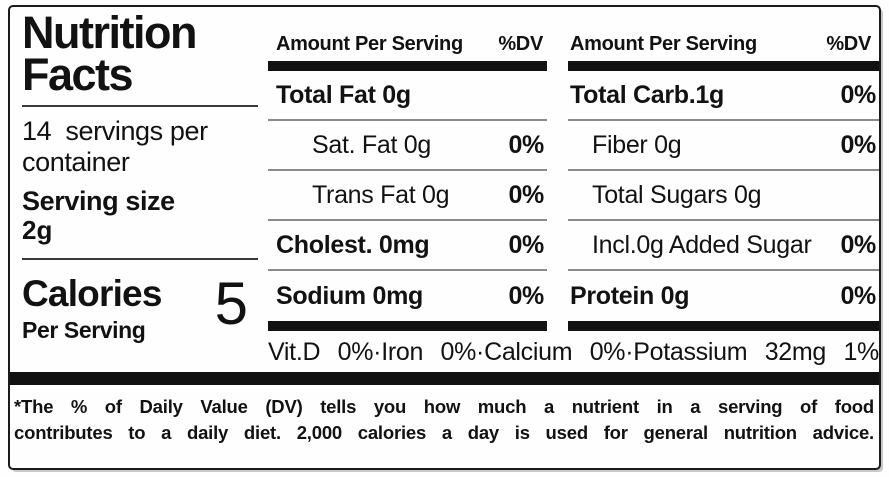  Describe the element at coordinates (231, 304) in the screenshot. I see `calories-value: 5` at that location.